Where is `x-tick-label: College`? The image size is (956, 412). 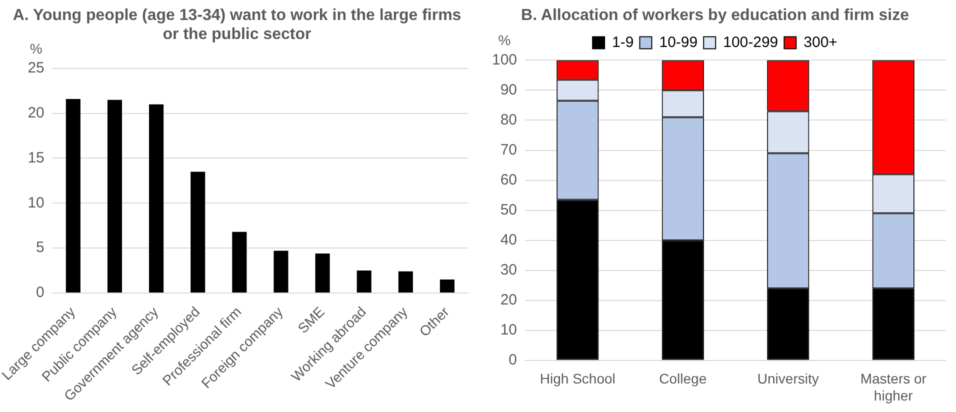 x-tick-label: College is located at coordinates (683, 378).